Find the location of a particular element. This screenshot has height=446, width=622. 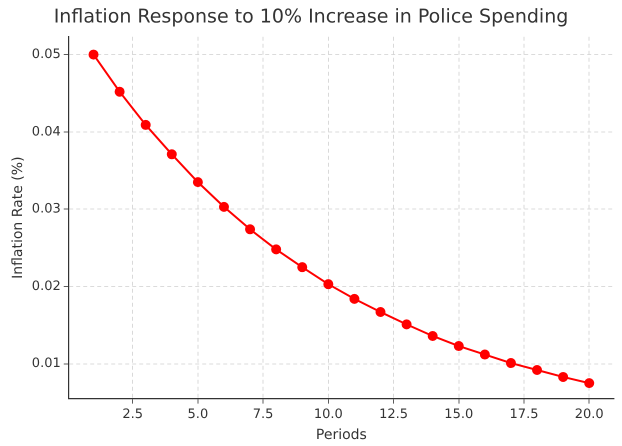

y-tick-label: 0.01 is located at coordinates (46, 364).